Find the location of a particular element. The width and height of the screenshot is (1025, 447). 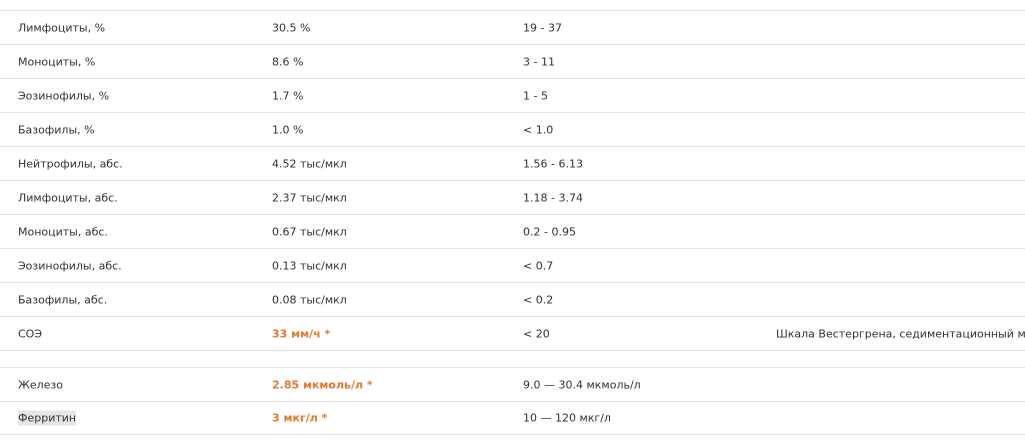

table-row: Эозинофилы, % 1.7 % 1 - 5 is located at coordinates (512, 95).